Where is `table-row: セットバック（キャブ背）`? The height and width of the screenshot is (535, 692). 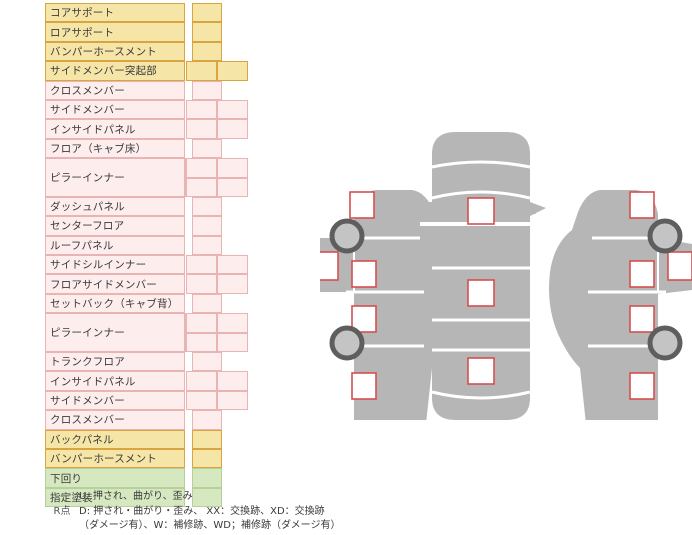 table-row: セットバック（キャブ背） is located at coordinates (147, 303).